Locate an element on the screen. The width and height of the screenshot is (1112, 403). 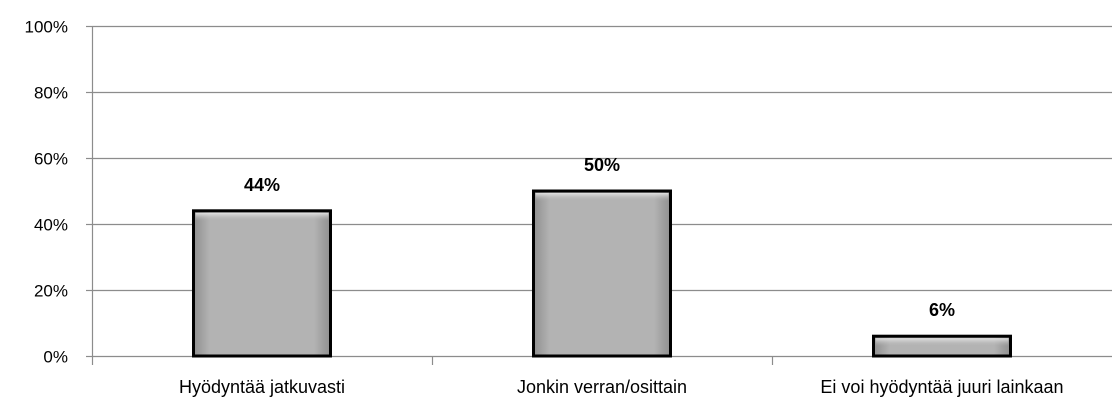
y-tick-label: 60% is located at coordinates (51, 159).